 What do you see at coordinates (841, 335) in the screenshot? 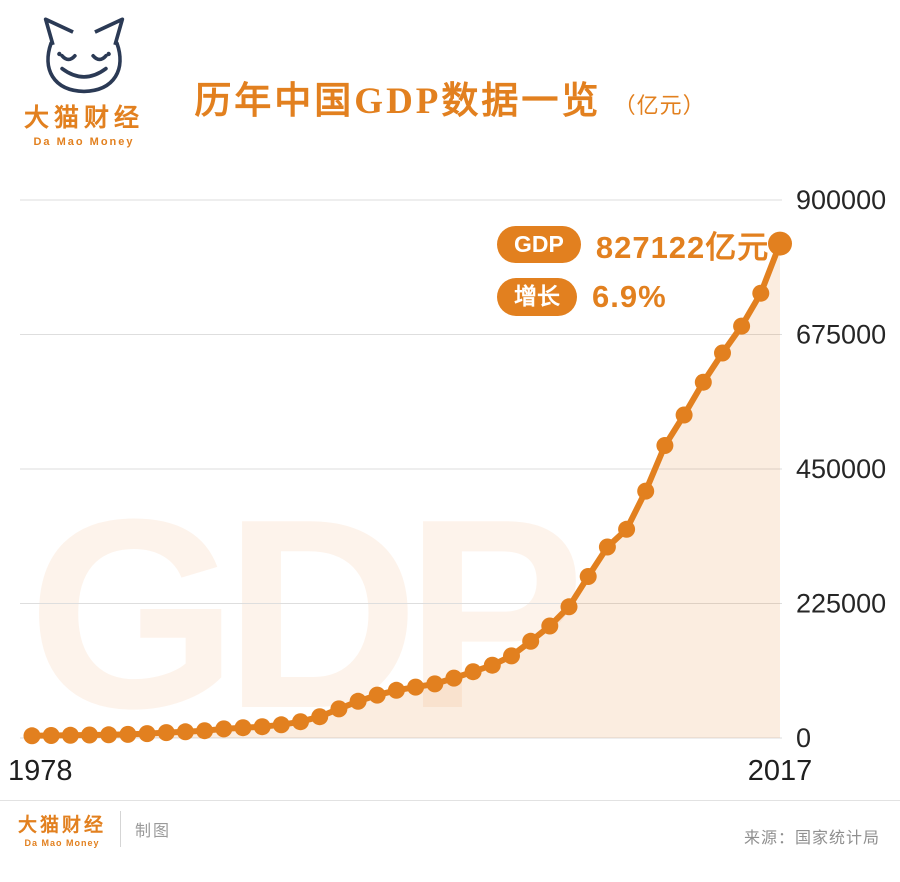
I see `y-axis-label: 675000` at bounding box center [841, 335].